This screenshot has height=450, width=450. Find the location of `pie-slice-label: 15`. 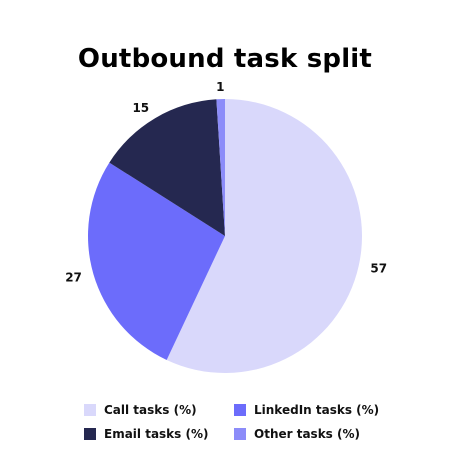

pie-slice-label: 15 is located at coordinates (140, 108).